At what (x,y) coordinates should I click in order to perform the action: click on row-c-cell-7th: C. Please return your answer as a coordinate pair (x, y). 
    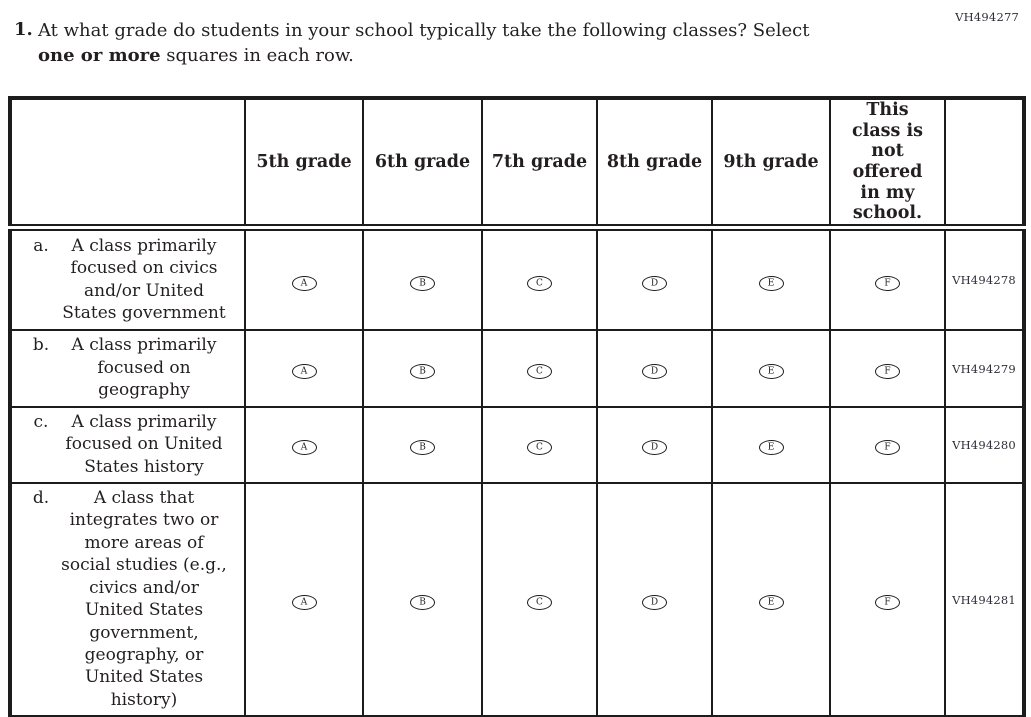
    Looking at the image, I should click on (539, 444).